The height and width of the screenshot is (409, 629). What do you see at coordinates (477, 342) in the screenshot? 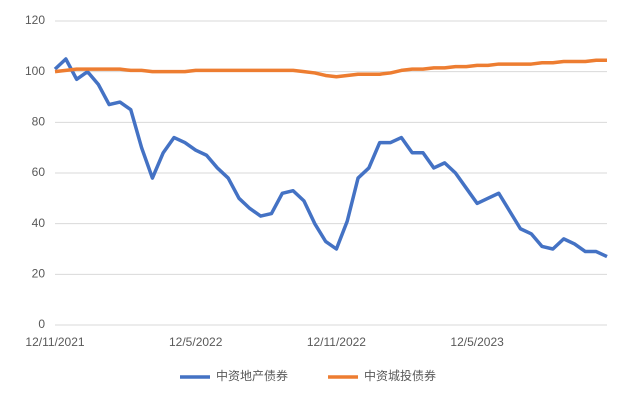
I see `x-tick-label: 12/5/2023` at bounding box center [477, 342].